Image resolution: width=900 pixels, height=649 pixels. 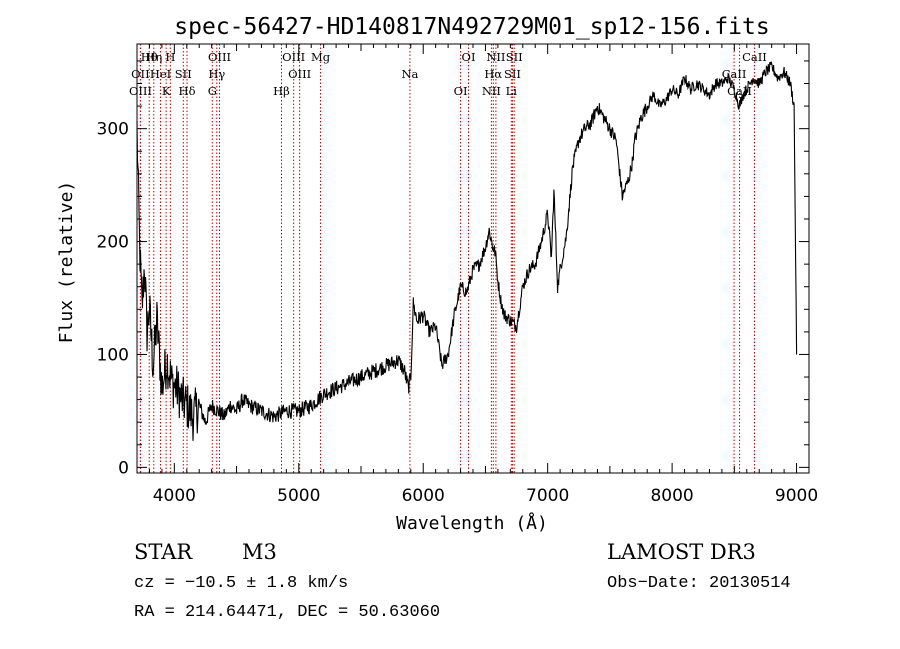 What do you see at coordinates (699, 583) in the screenshot?
I see `obs-date: Obs−Date: 20130514` at bounding box center [699, 583].